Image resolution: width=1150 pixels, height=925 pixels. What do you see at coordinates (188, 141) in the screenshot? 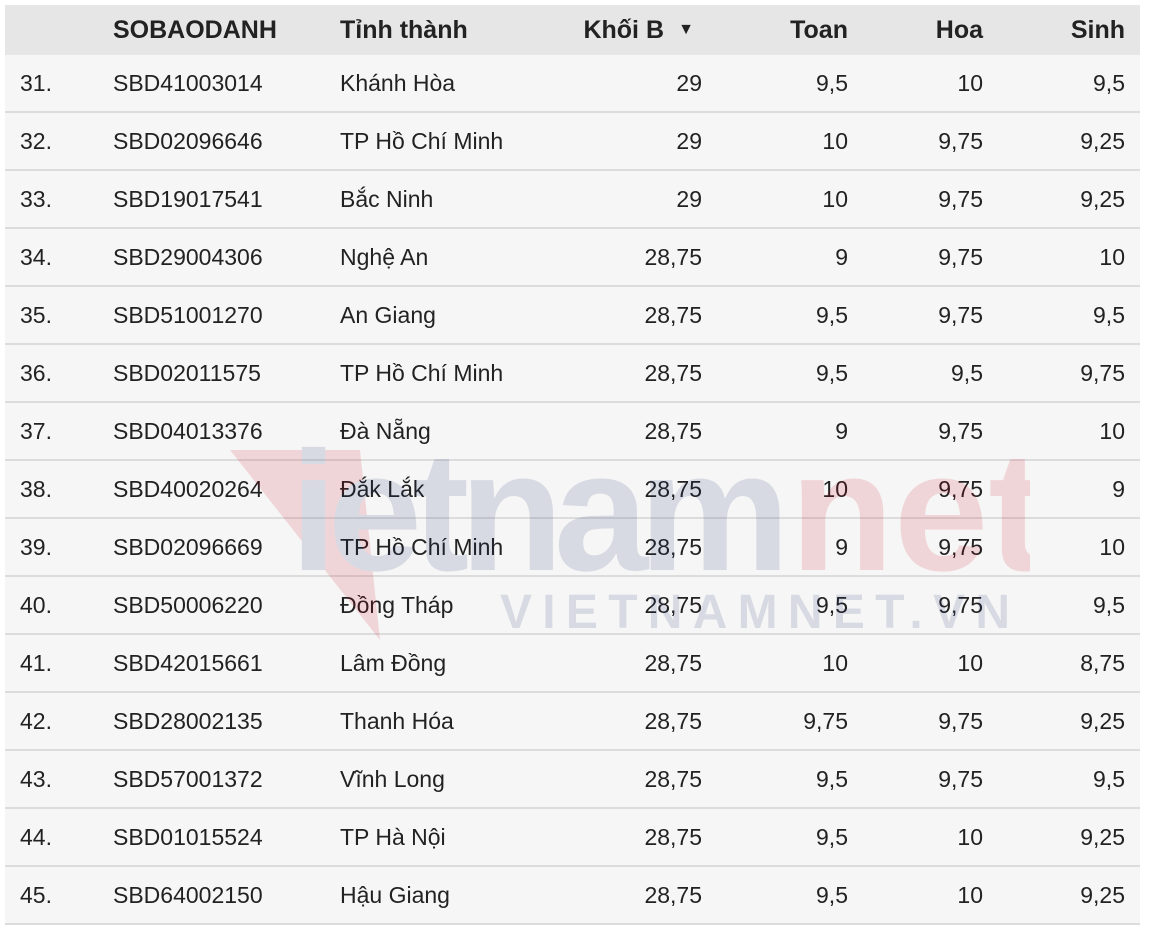
I see `sobaodanh-cell: SBD02096646` at bounding box center [188, 141].